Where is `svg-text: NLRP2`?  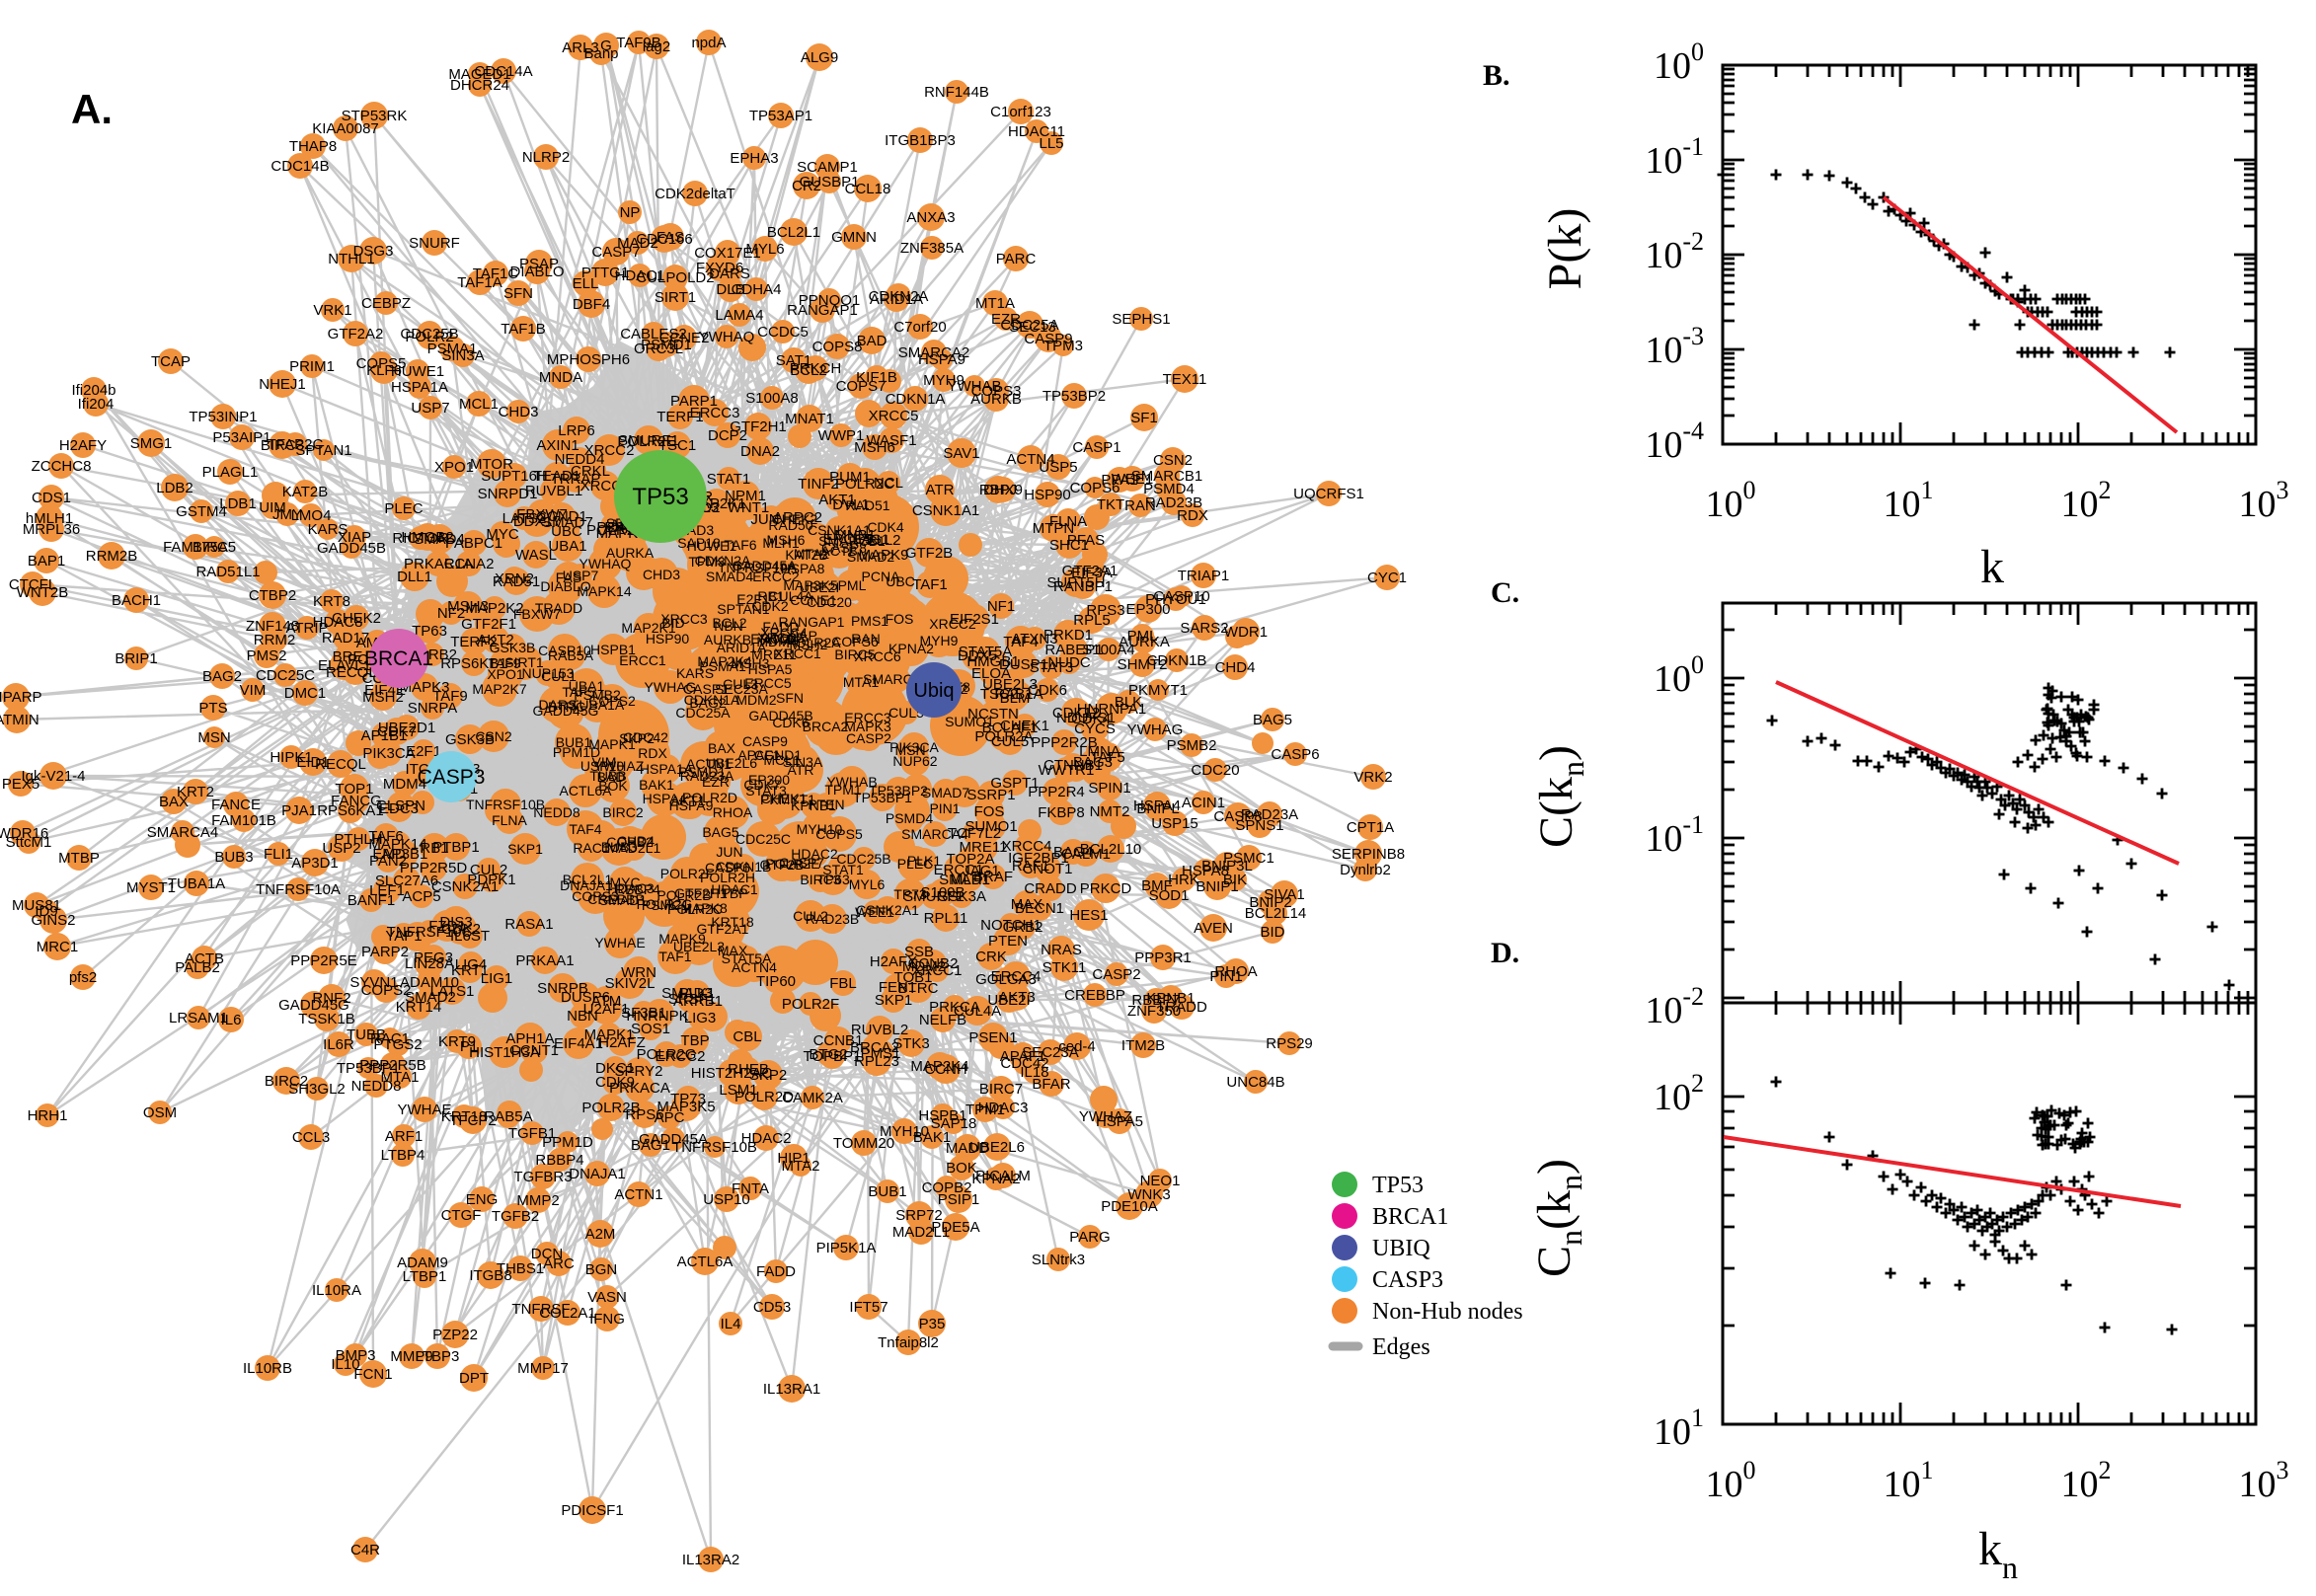
svg-text: NLRP2 is located at coordinates (546, 157).